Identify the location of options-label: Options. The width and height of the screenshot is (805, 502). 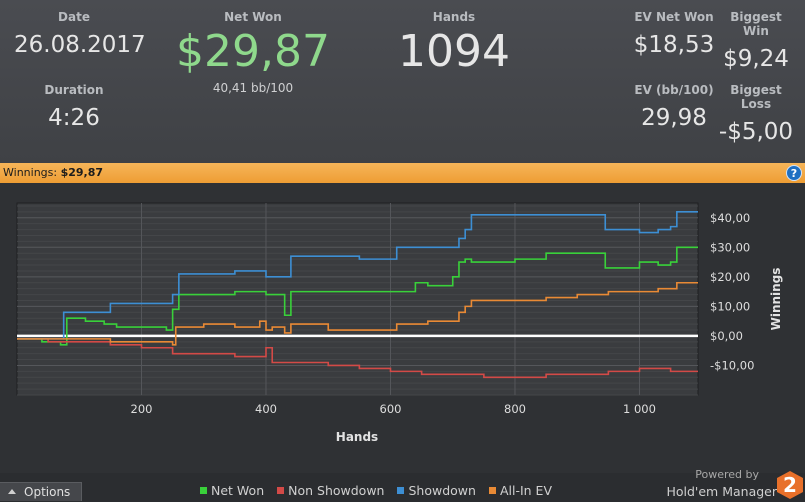
(47, 492).